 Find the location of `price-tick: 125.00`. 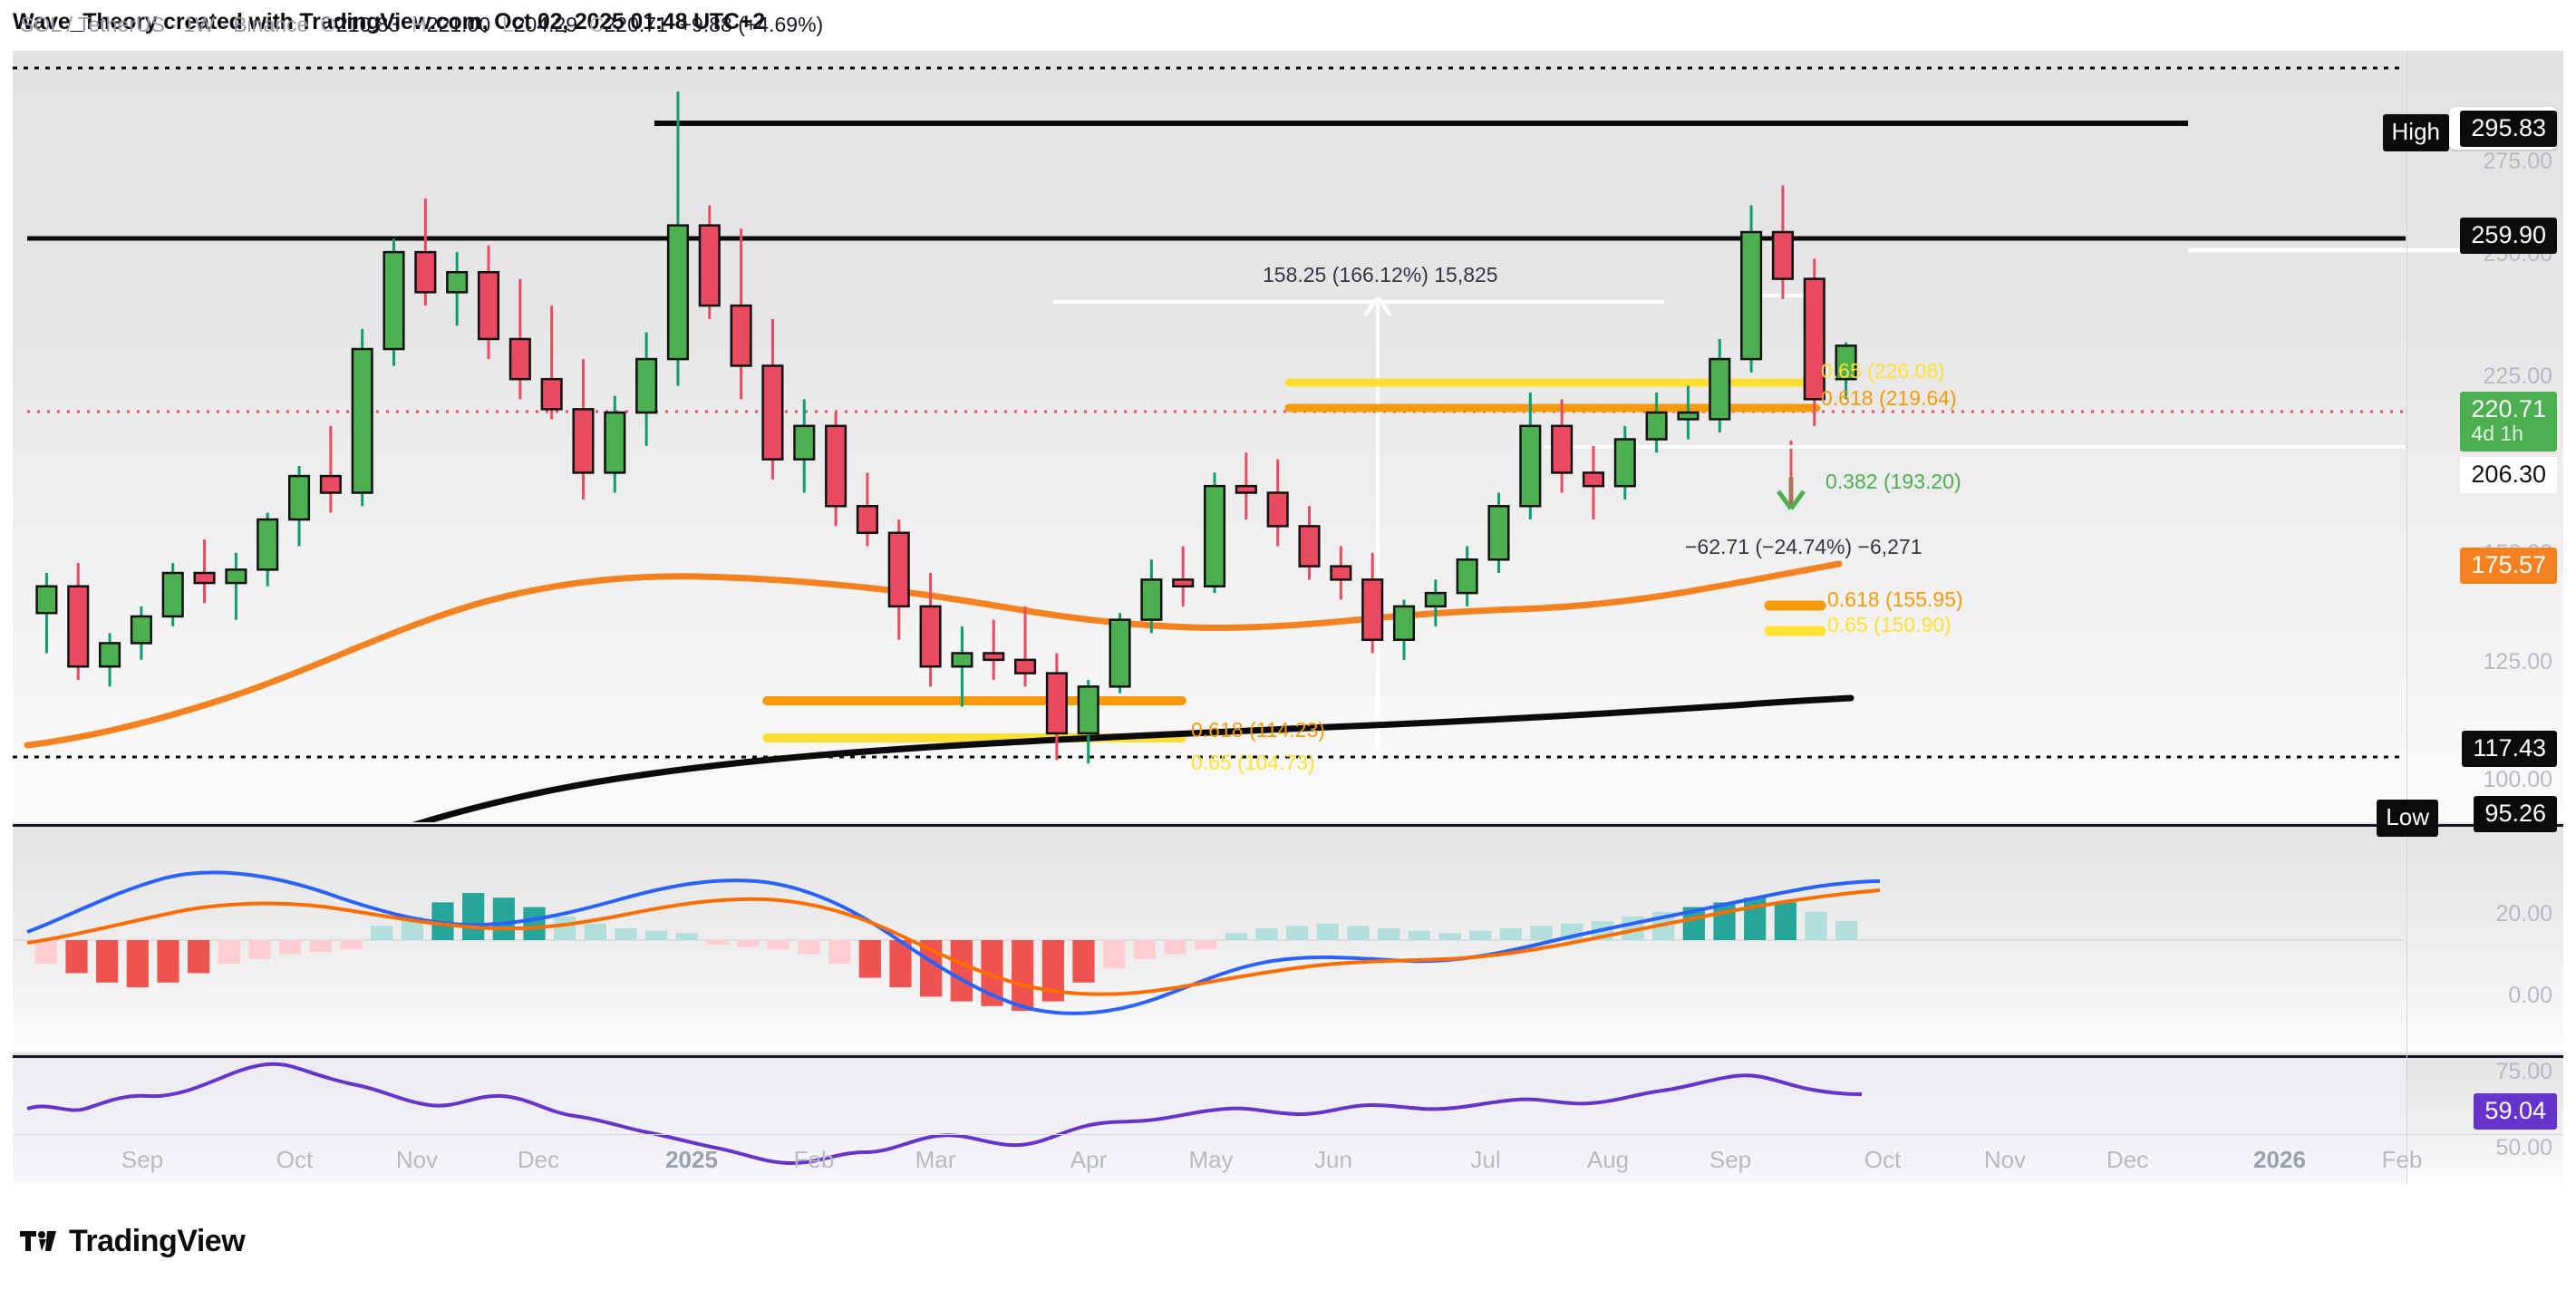

price-tick: 125.00 is located at coordinates (2517, 661).